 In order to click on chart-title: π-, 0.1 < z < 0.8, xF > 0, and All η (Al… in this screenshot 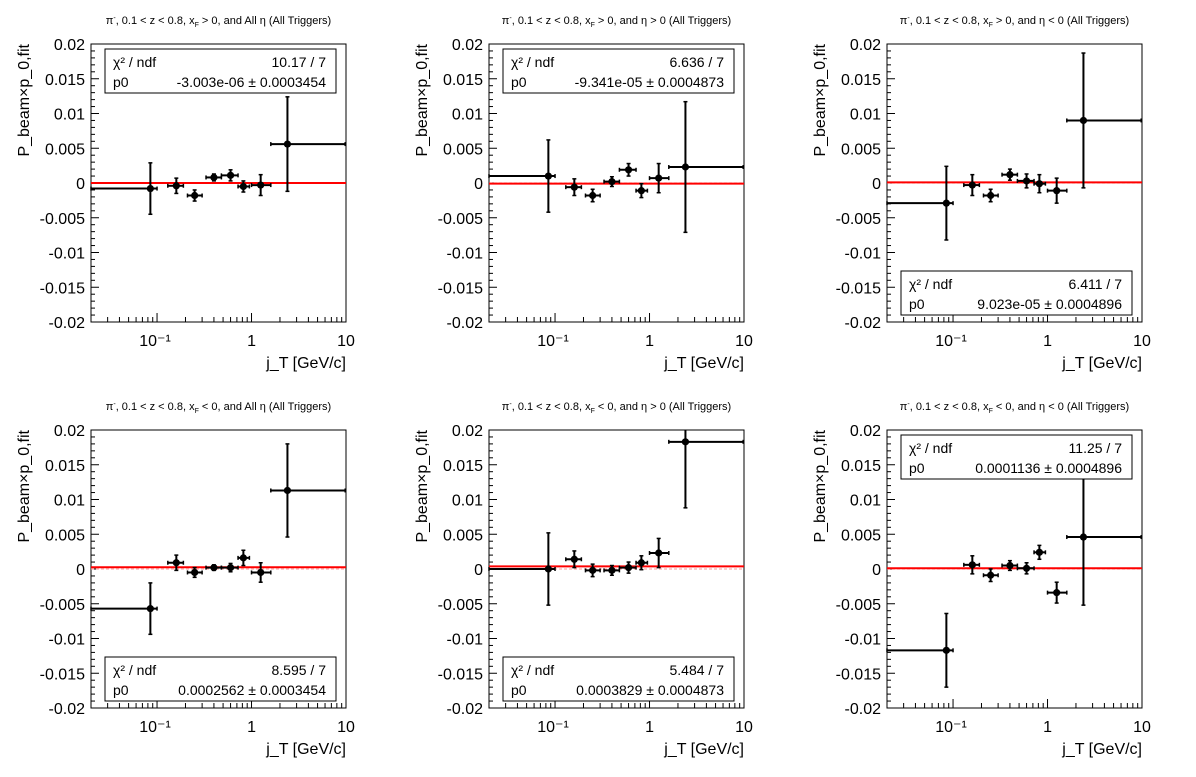, I will do `click(218, 22)`.